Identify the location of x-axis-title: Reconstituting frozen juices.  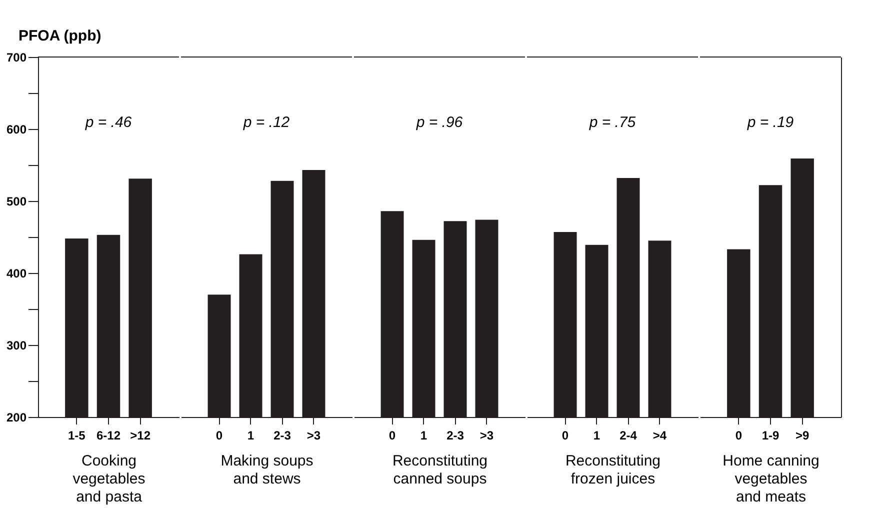
(613, 470).